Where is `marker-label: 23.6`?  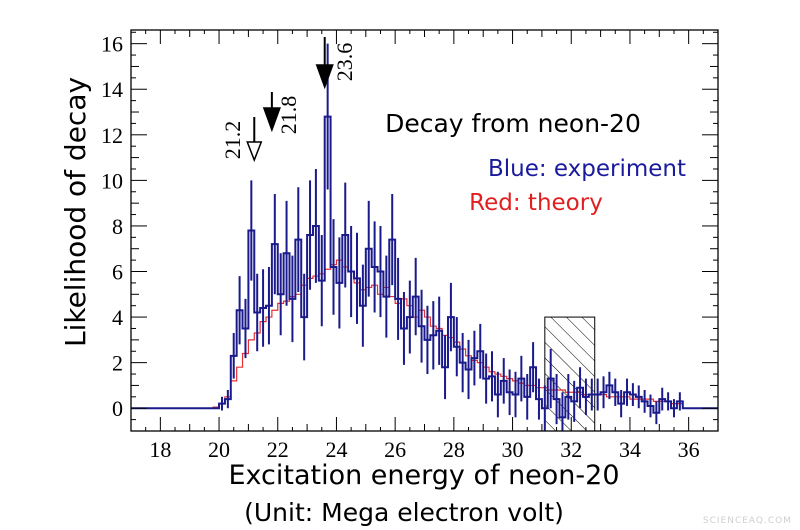
marker-label: 23.6 is located at coordinates (344, 62).